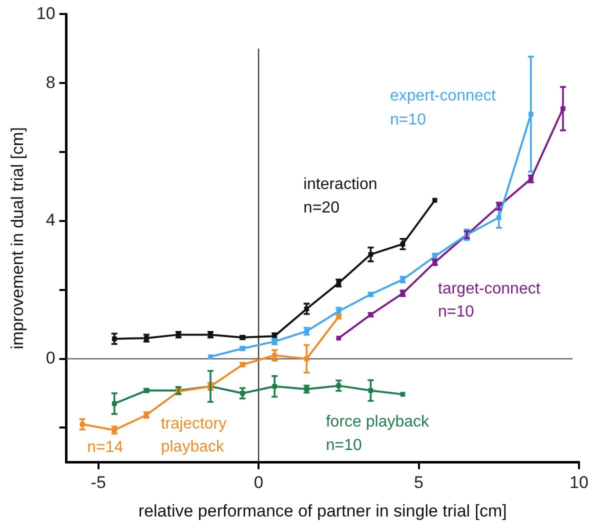  Describe the element at coordinates (259, 482) in the screenshot. I see `x-tick-label: 0` at that location.